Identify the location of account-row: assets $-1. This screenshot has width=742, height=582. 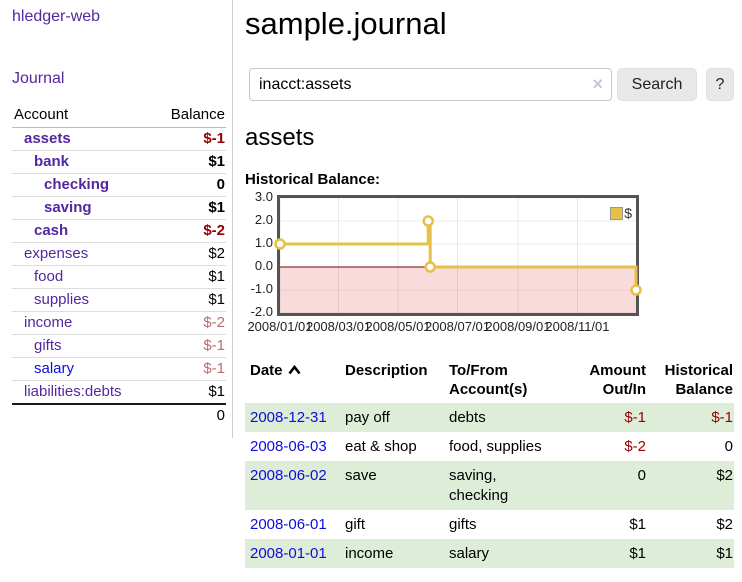
(119, 139).